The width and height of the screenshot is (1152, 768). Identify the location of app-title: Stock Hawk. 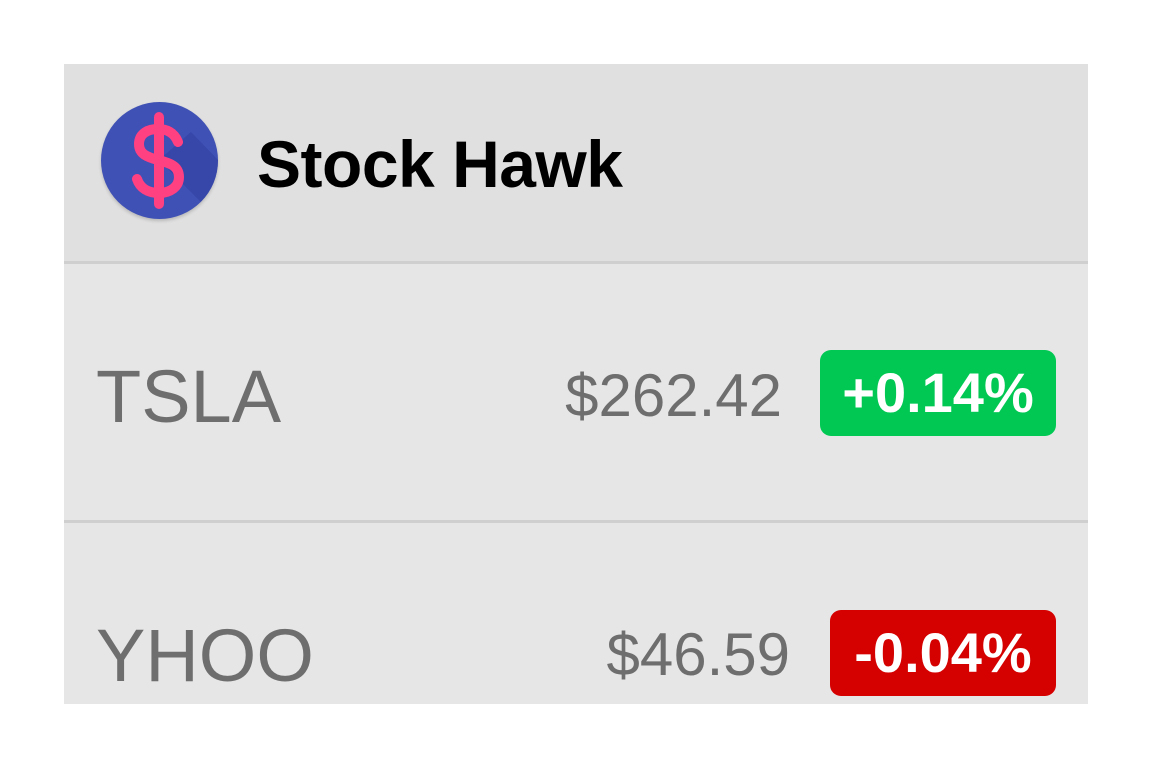
(439, 164).